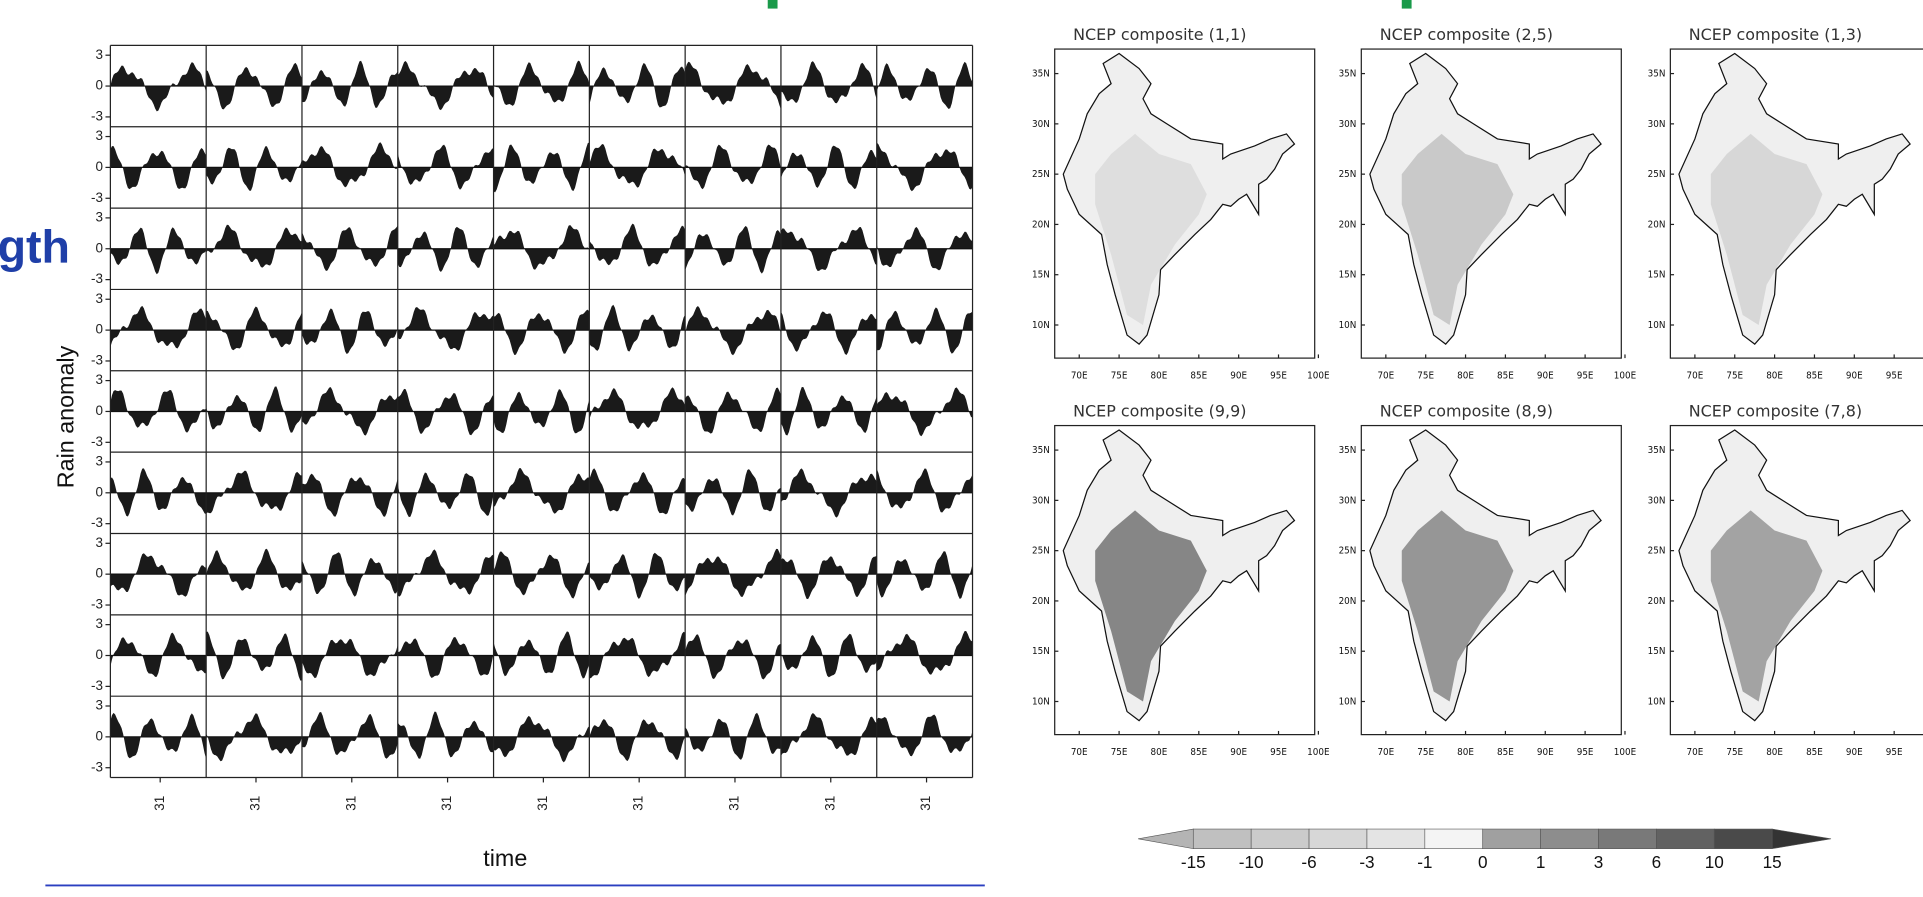 The width and height of the screenshot is (1923, 897). I want to click on slide-title-fragment: gth, so click(35, 246).